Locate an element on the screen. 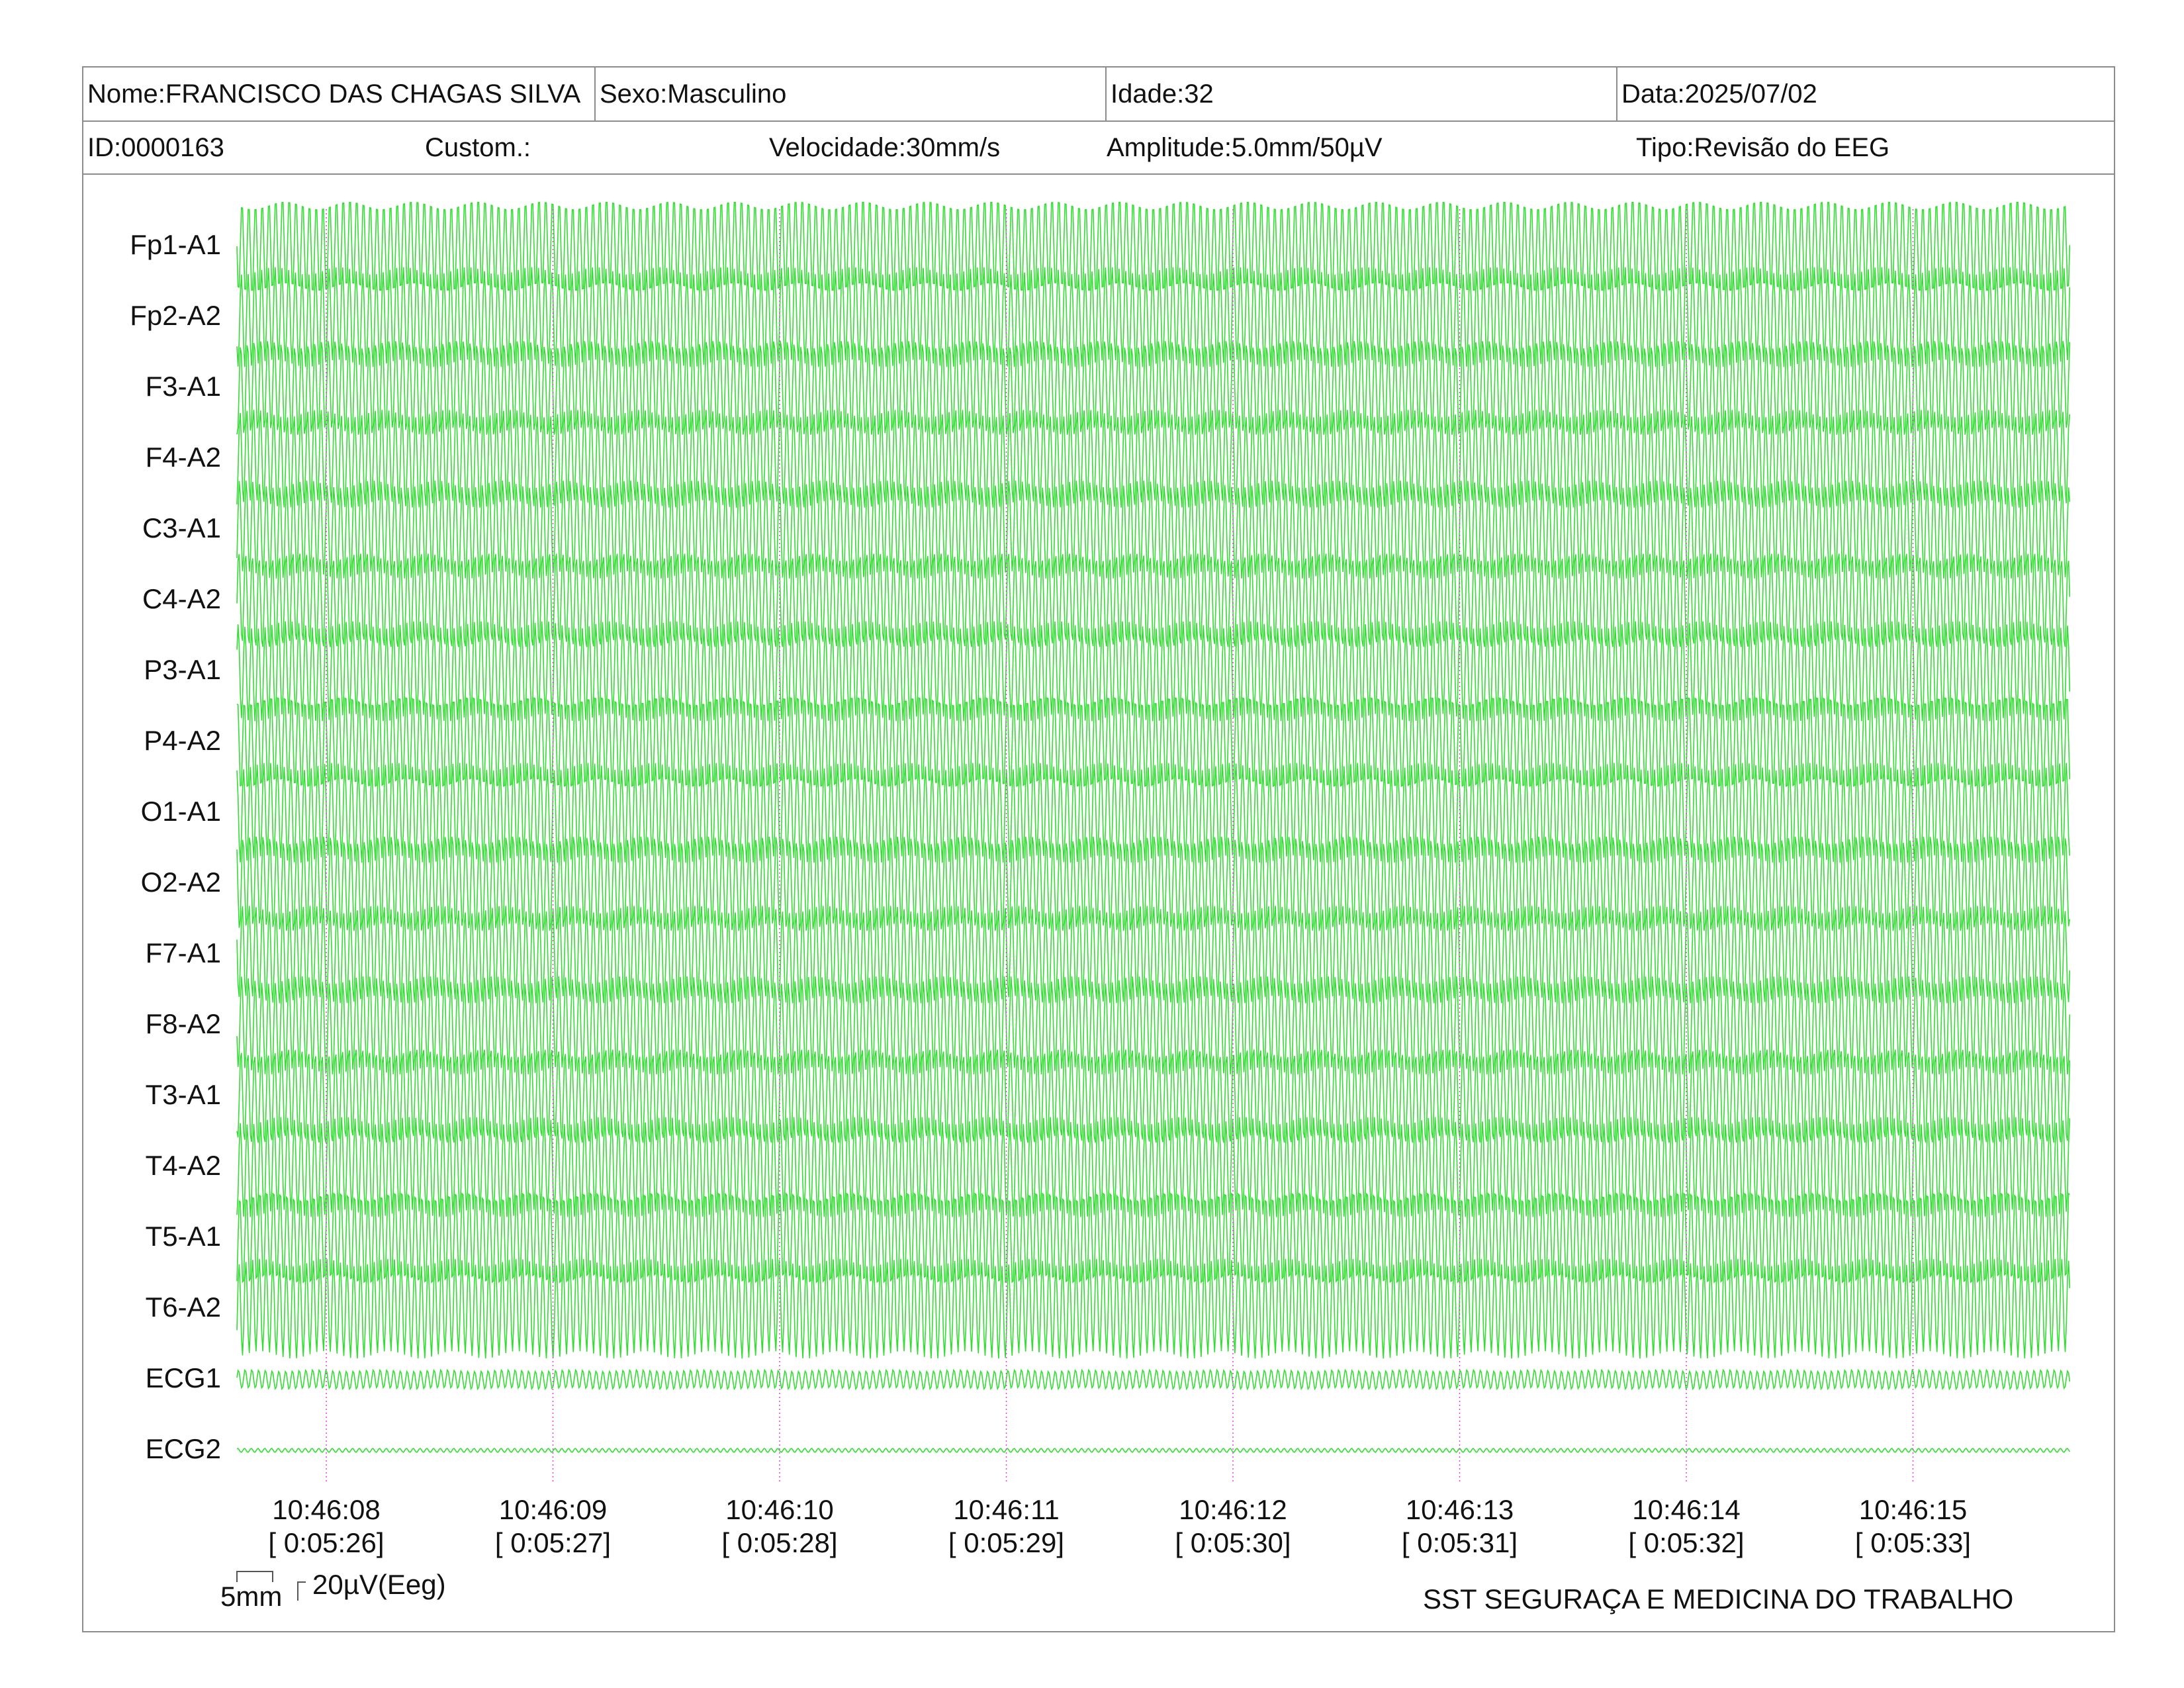 Image resolution: width=2184 pixels, height=1688 pixels. time-tick-label: 10:46:08[ 0:05:26] is located at coordinates (326, 1526).